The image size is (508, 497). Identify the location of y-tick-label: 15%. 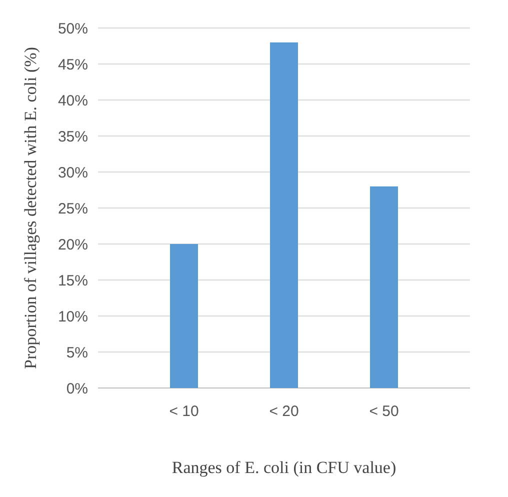
(73, 281).